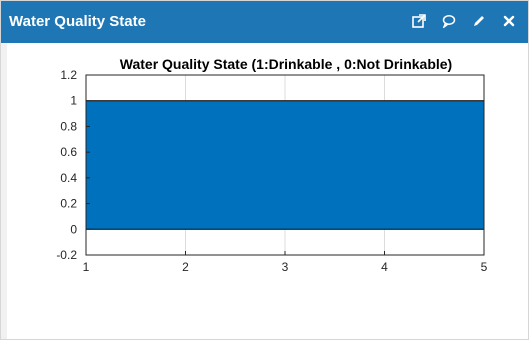 This screenshot has width=529, height=340. What do you see at coordinates (73, 229) in the screenshot?
I see `y-tick-label: 0` at bounding box center [73, 229].